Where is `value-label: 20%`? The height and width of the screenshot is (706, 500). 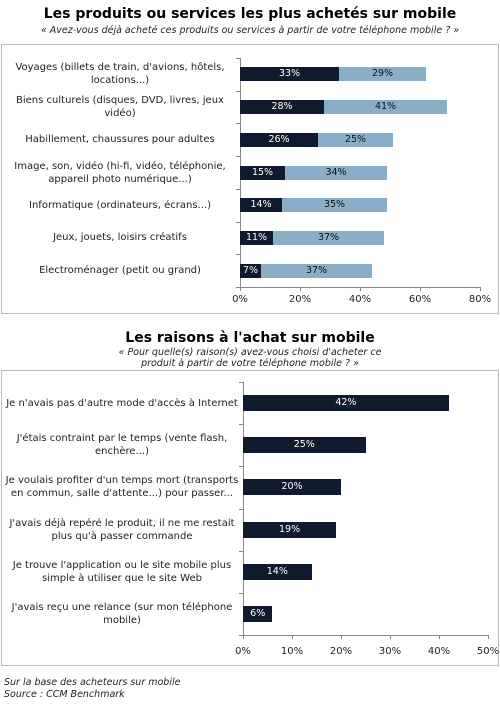 value-label: 20% is located at coordinates (292, 487).